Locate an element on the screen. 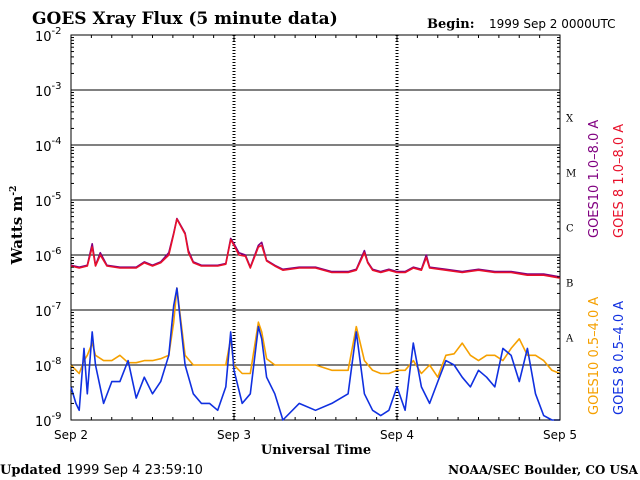 The image size is (640, 480). y-axis-label-text: Watts m is located at coordinates (17, 231).